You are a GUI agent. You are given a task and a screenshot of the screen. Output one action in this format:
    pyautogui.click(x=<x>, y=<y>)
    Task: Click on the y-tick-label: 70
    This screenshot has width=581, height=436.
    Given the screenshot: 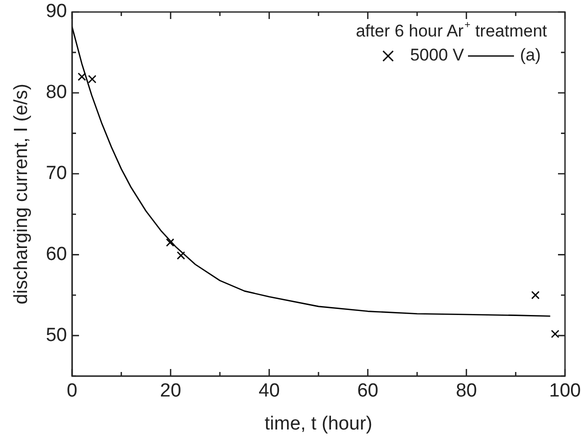 What is the action you would take?
    pyautogui.click(x=56, y=173)
    